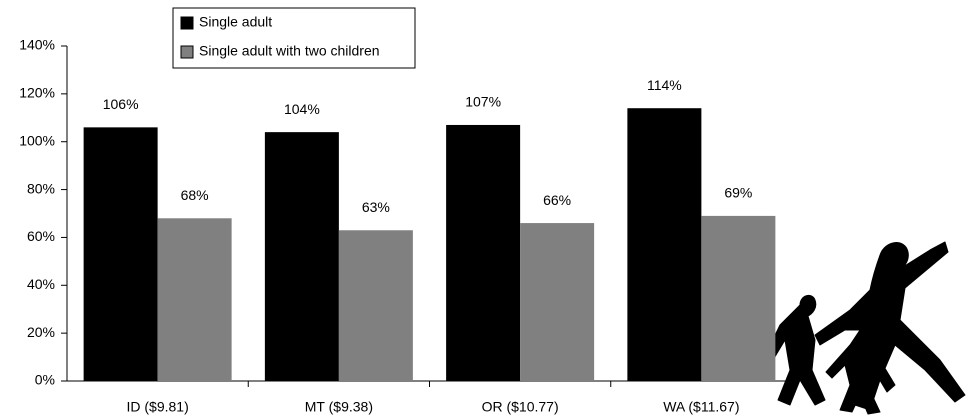 This screenshot has height=419, width=973. I want to click on value-label: 63%, so click(376, 207).